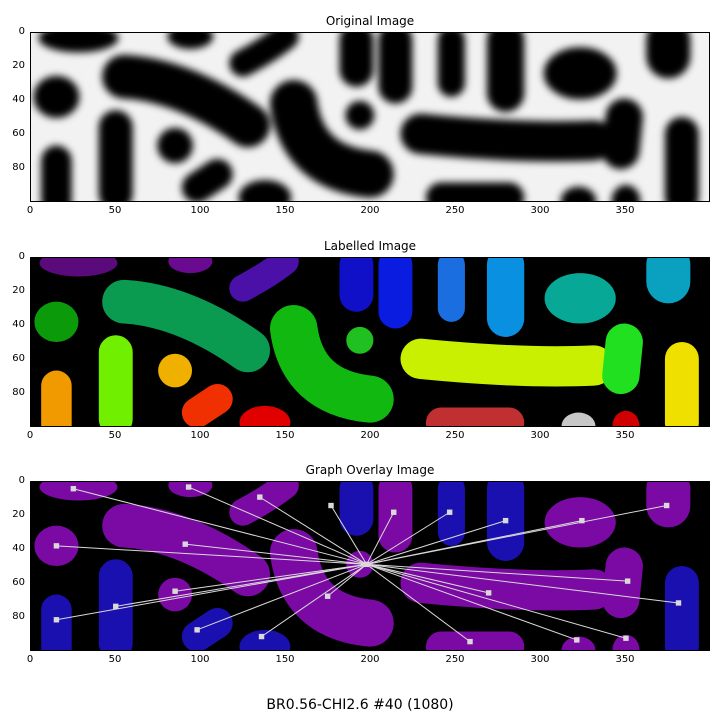  Describe the element at coordinates (370, 21) in the screenshot. I see `panel-title-original: Original Image` at that location.